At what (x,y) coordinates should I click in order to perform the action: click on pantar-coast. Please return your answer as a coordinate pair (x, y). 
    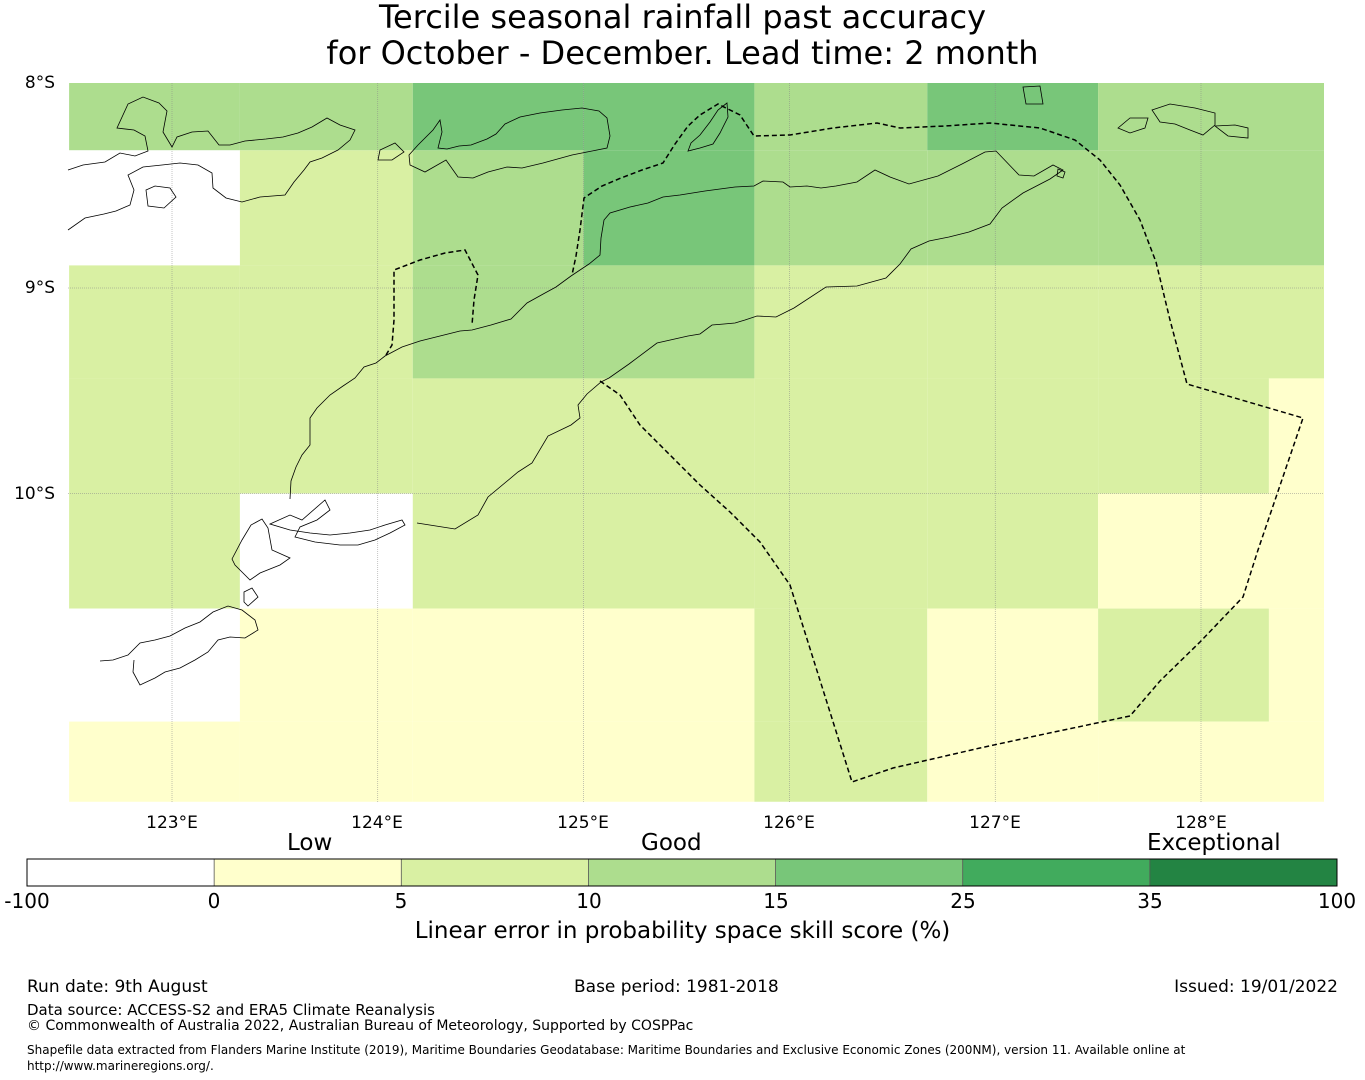
    Looking at the image, I should click on (391, 151).